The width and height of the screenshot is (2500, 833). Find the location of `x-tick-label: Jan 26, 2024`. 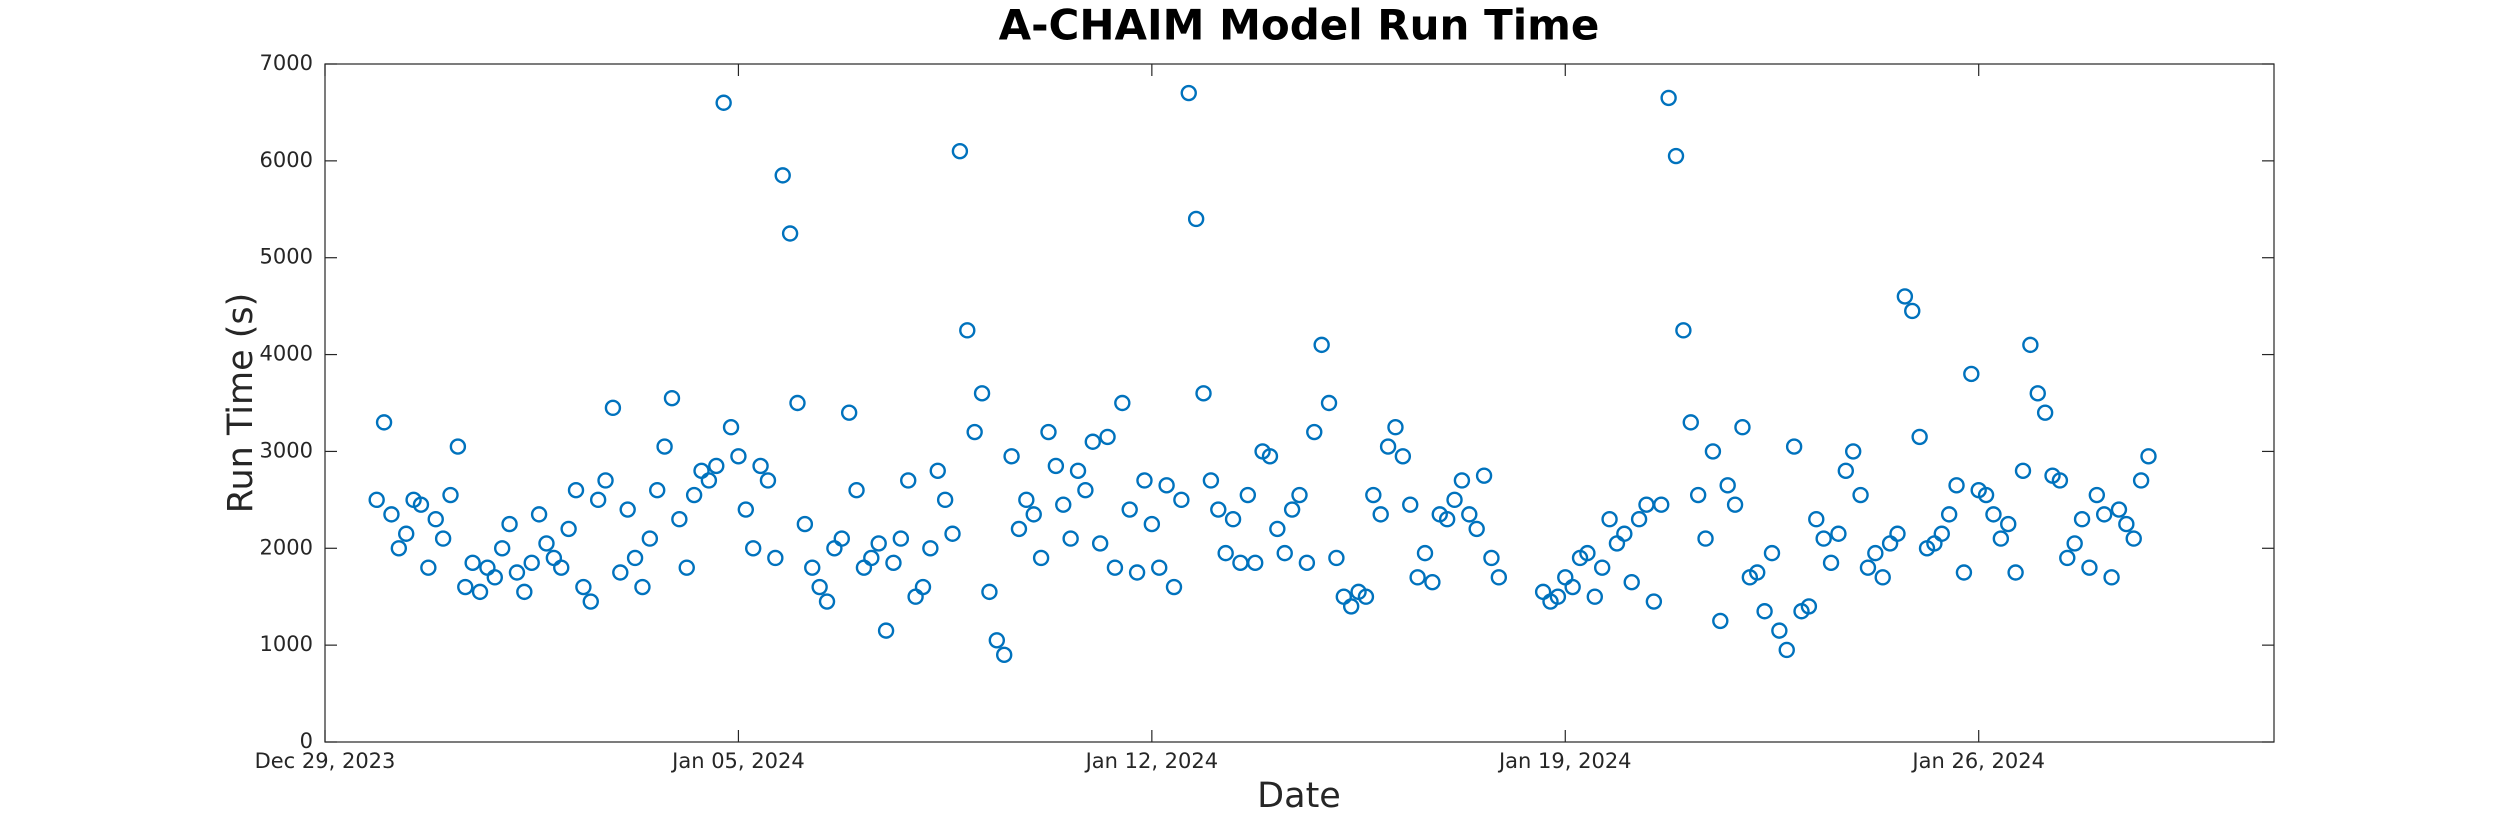

x-tick-label: Jan 26, 2024 is located at coordinates (1977, 761).